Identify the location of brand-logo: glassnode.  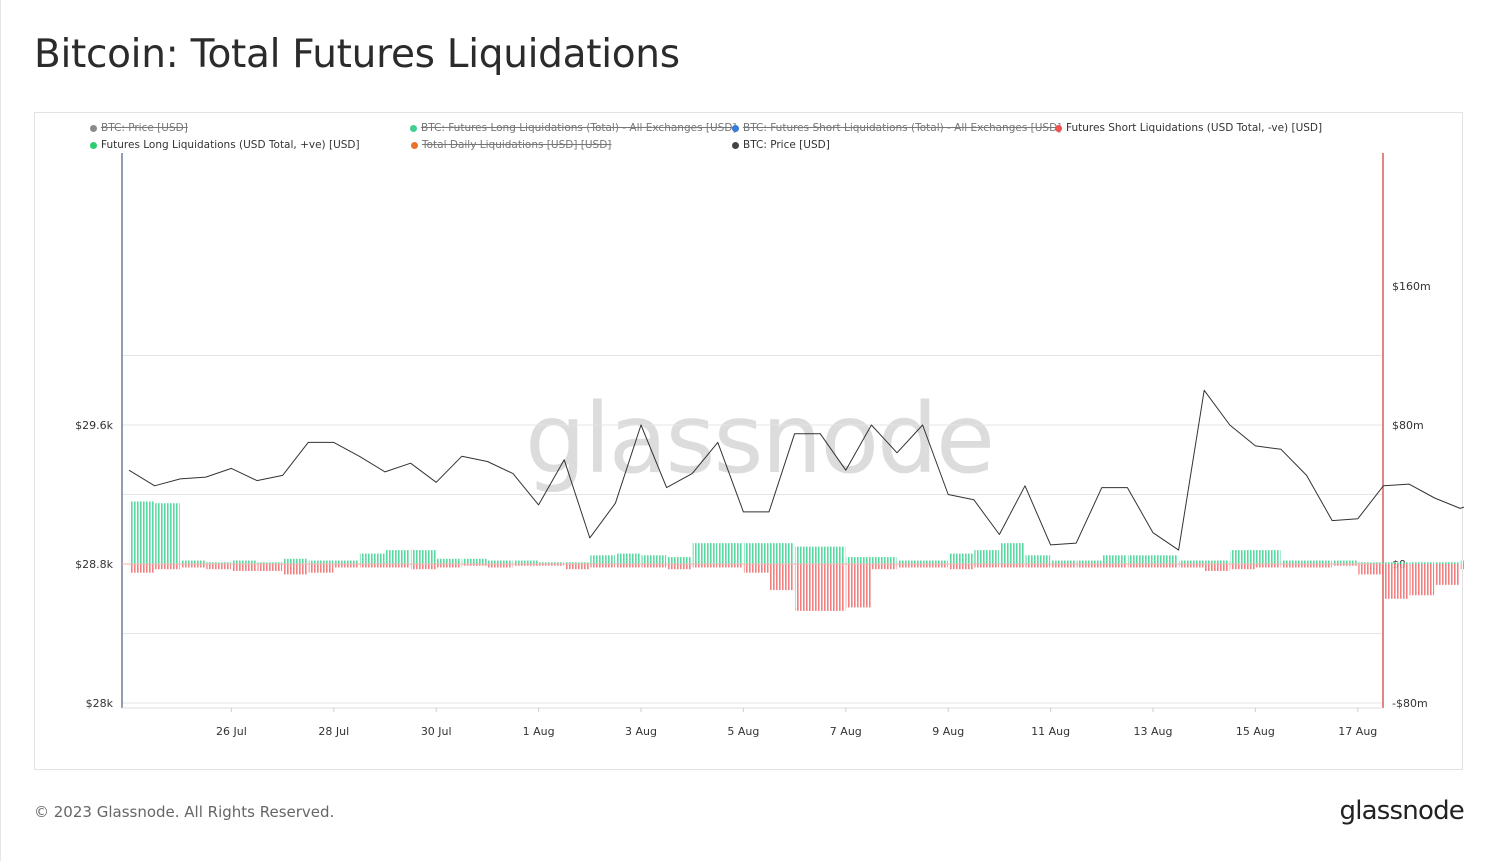
(1402, 811).